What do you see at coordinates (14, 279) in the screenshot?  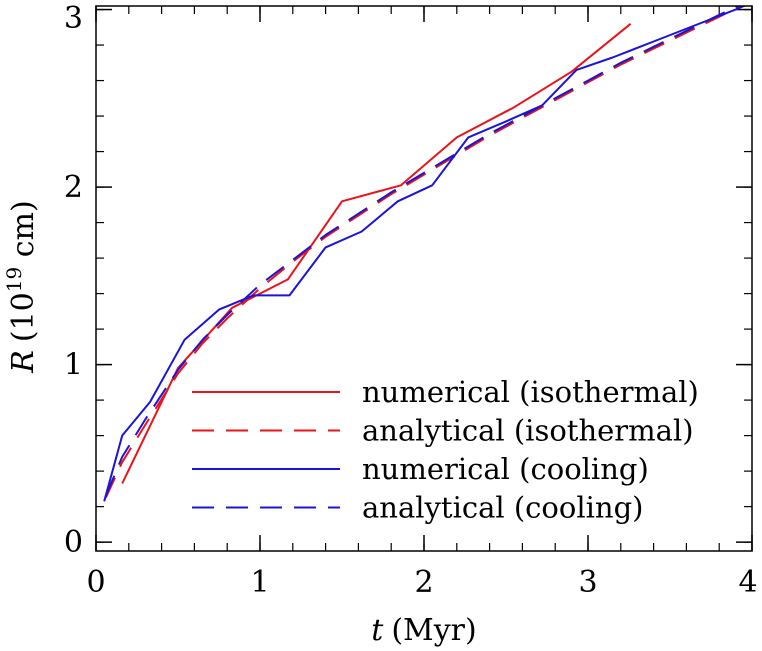 I see `y-axis-unit-exponent: 19` at bounding box center [14, 279].